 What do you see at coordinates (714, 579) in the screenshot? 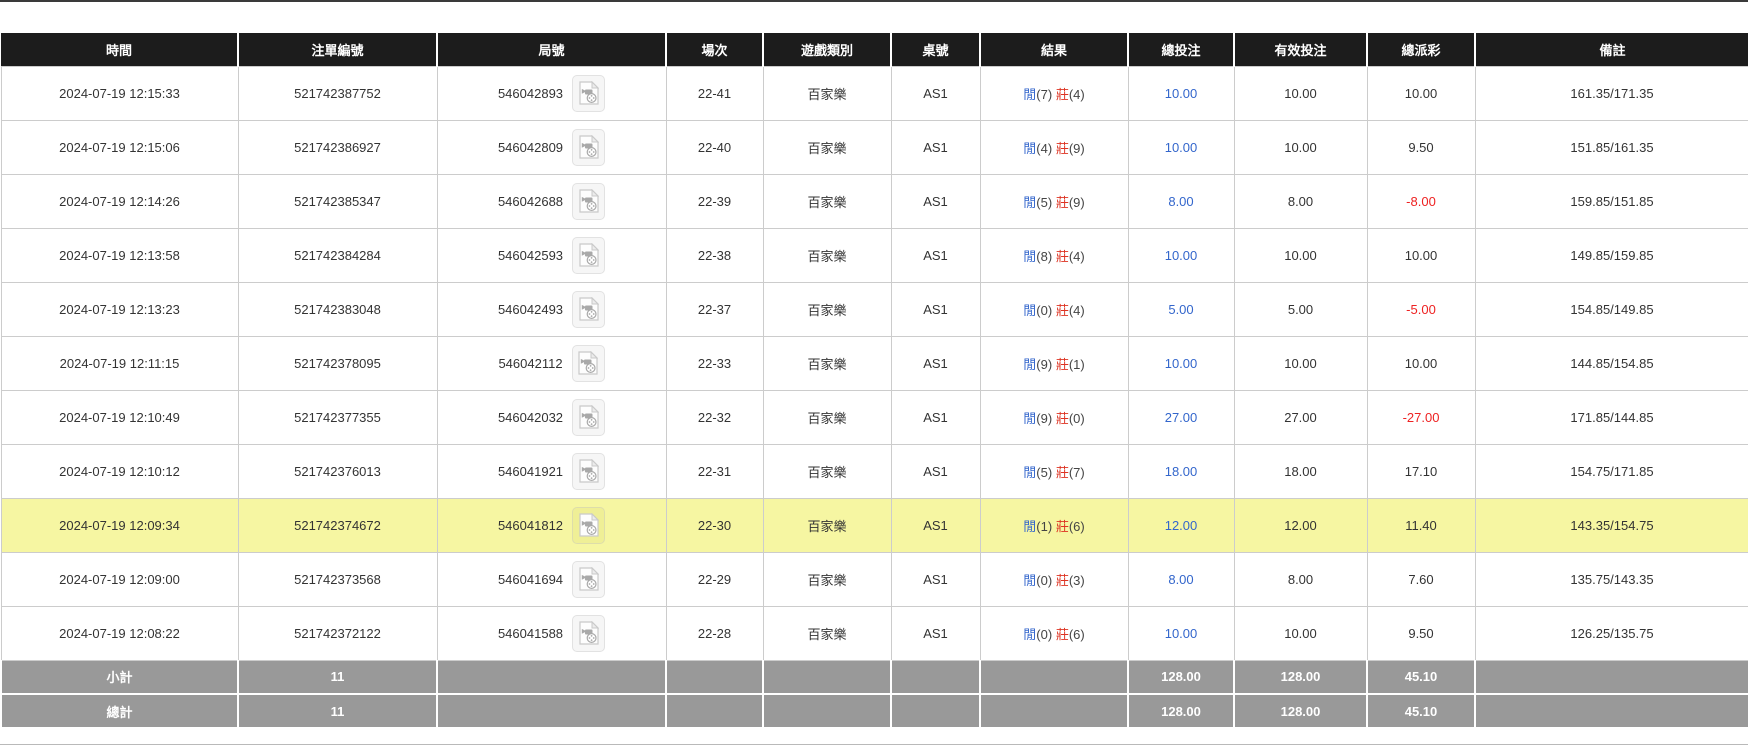
I see `cell-session: 22-29` at bounding box center [714, 579].